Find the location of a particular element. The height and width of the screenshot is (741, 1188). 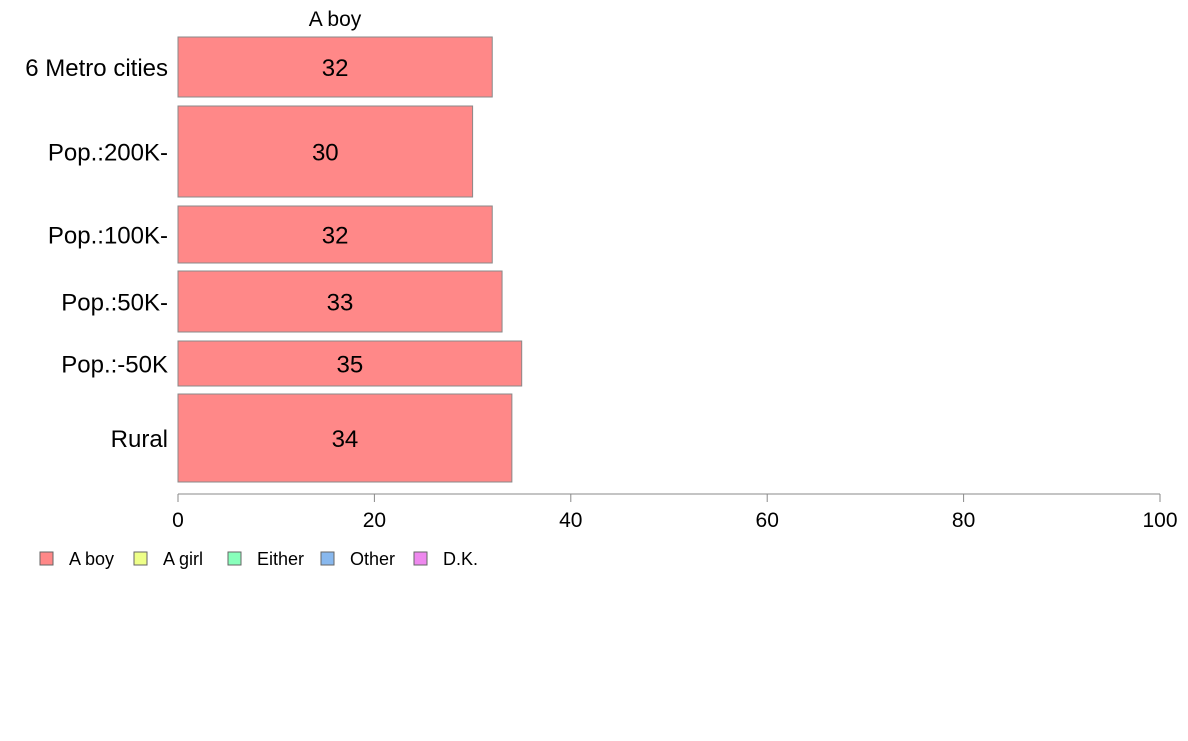

bar-group: 30 Pop.:200K- is located at coordinates (261, 151).